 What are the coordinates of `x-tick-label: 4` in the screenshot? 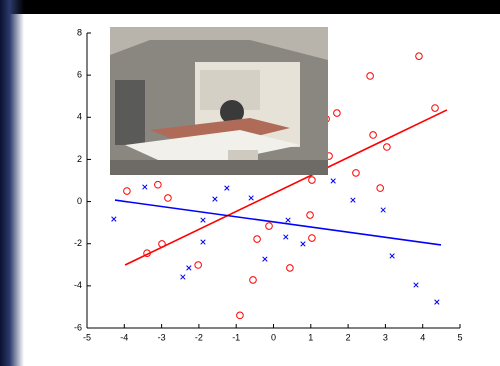 It's located at (422, 337).